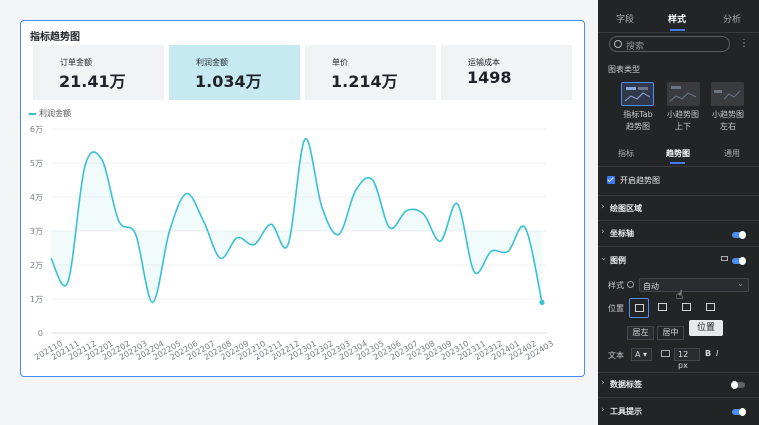  Describe the element at coordinates (228, 81) in the screenshot. I see `kpi-value: 1.034万` at that location.